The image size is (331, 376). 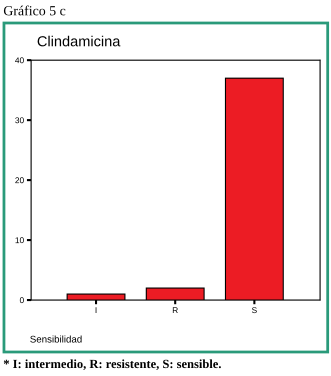 What do you see at coordinates (22, 300) in the screenshot?
I see `y-tick-label: 0` at bounding box center [22, 300].